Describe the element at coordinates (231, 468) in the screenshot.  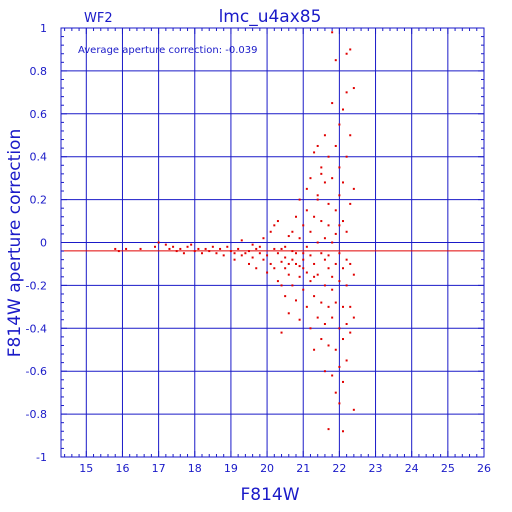
I see `x-tick-label: 19` at that location.